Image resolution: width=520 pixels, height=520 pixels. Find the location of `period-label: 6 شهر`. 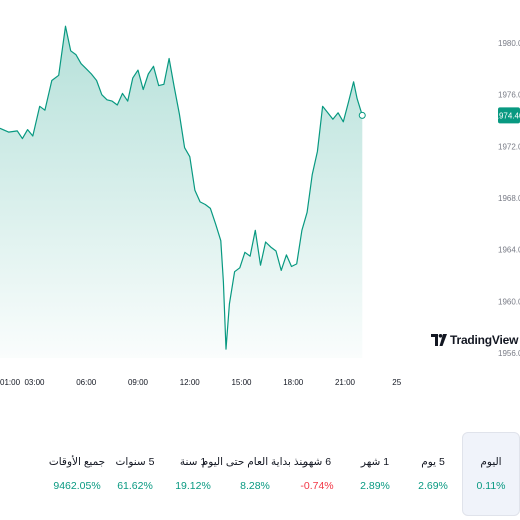

period-label: 6 شهر is located at coordinates (317, 462).